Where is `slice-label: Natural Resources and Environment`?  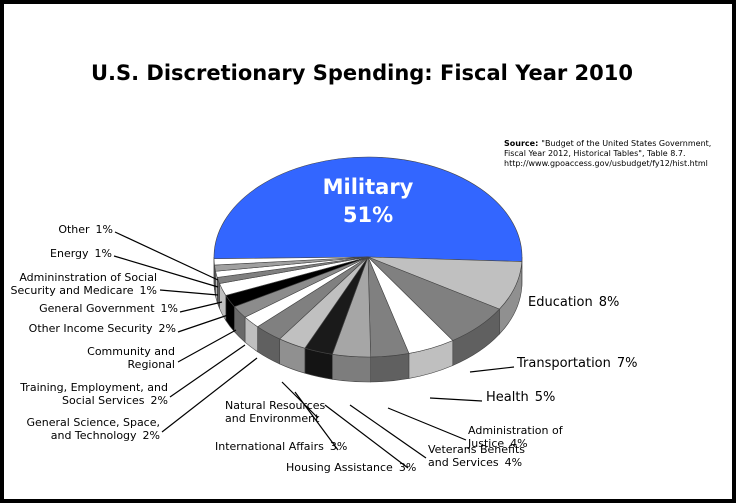
slice-label: Natural Resources and Environment is located at coordinates (275, 412).